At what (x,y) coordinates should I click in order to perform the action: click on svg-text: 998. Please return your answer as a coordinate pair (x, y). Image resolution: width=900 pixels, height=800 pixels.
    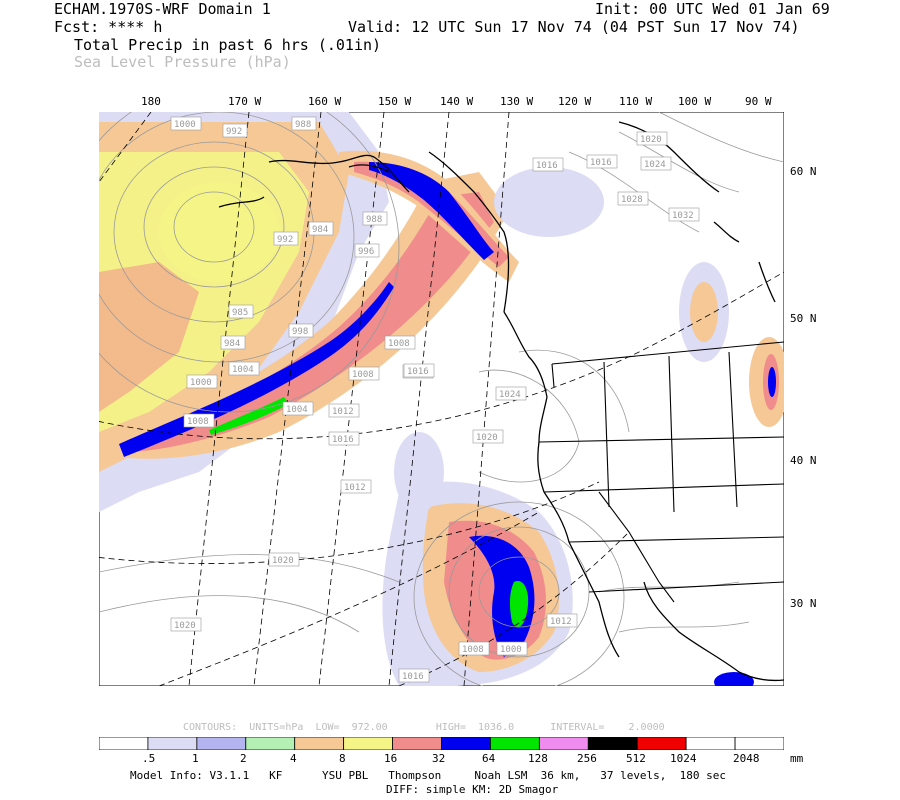
    Looking at the image, I should click on (300, 332).